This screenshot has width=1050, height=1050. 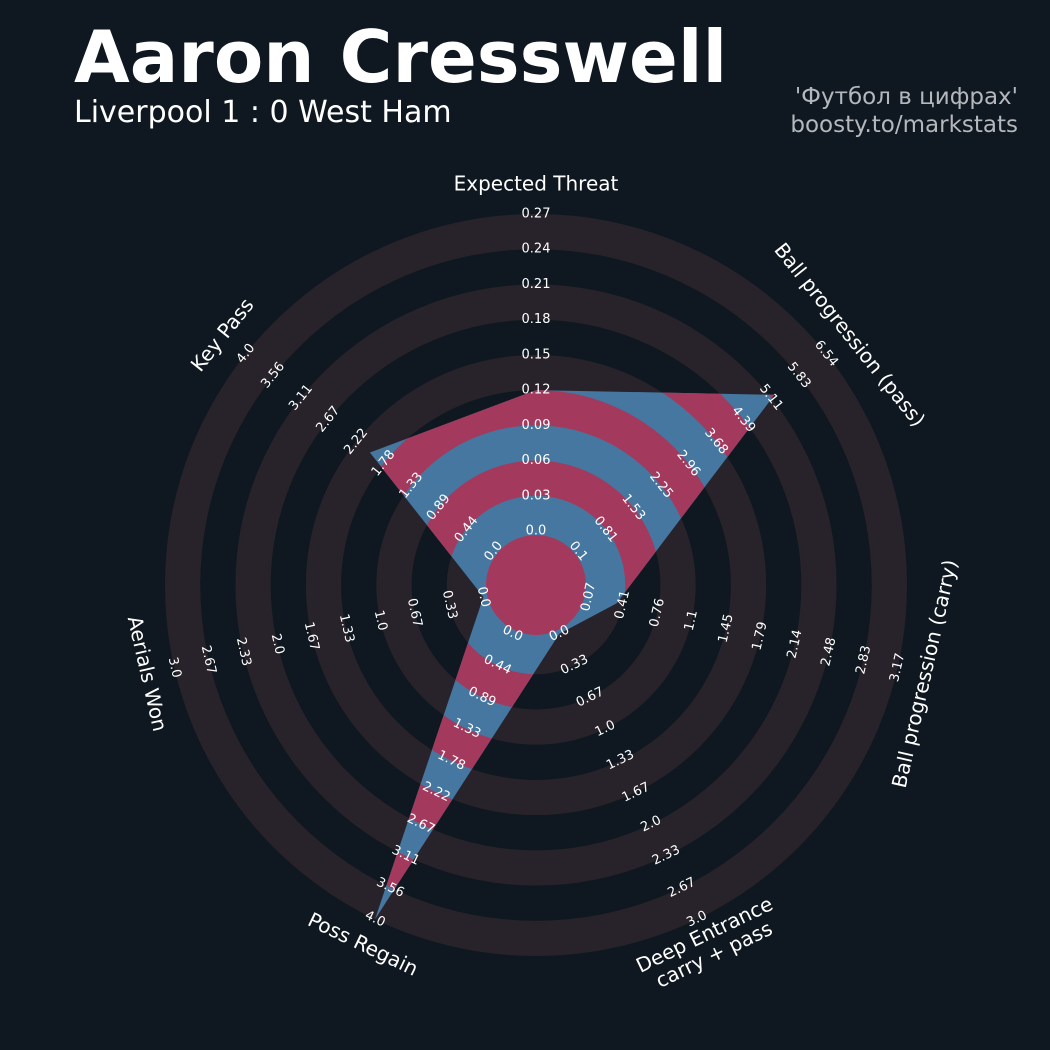 I want to click on tick-label: 0.27, so click(x=536, y=214).